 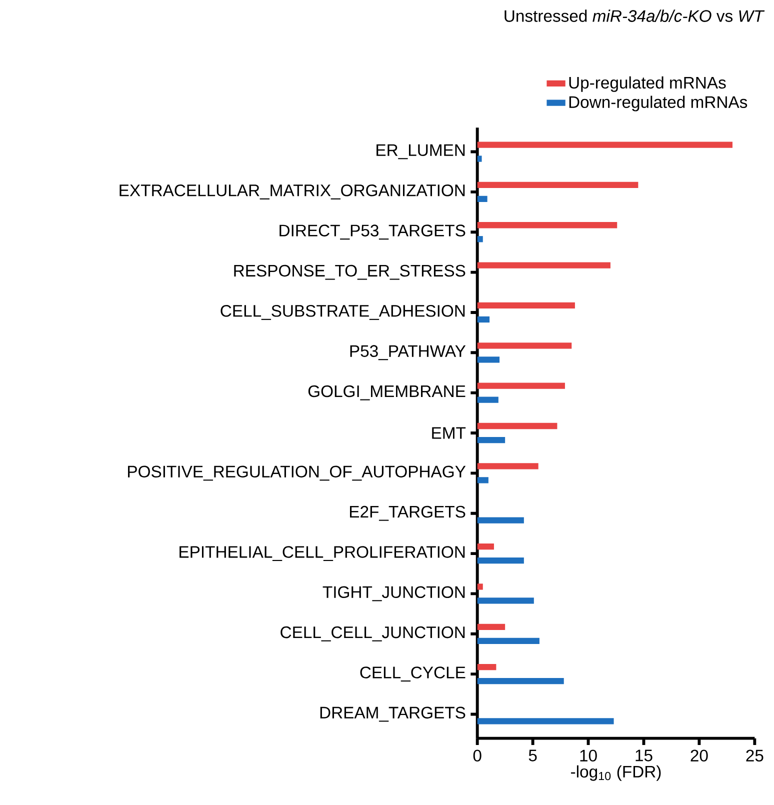 What do you see at coordinates (342, 312) in the screenshot?
I see `y-tick-label: CELL_SUBSTRATE_ADHESION` at bounding box center [342, 312].